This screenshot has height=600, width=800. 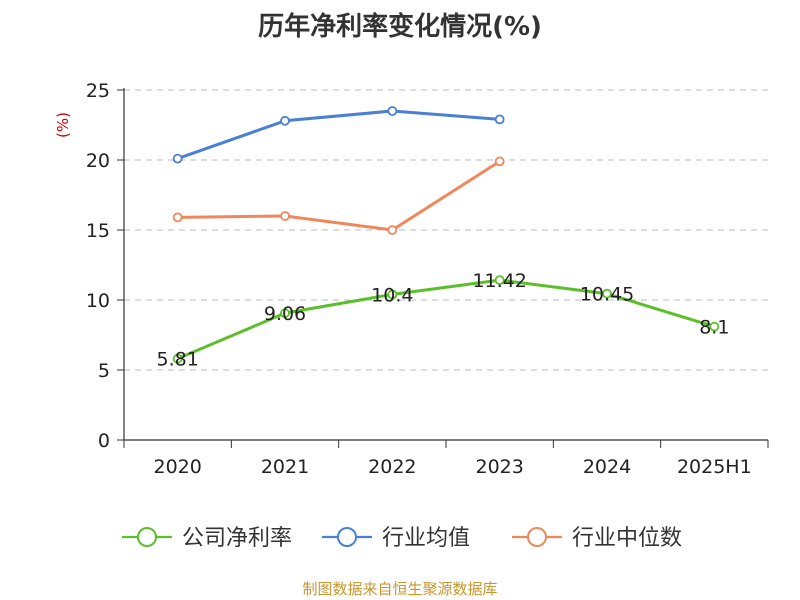 I want to click on x-tick-label: 2020, so click(x=177, y=467).